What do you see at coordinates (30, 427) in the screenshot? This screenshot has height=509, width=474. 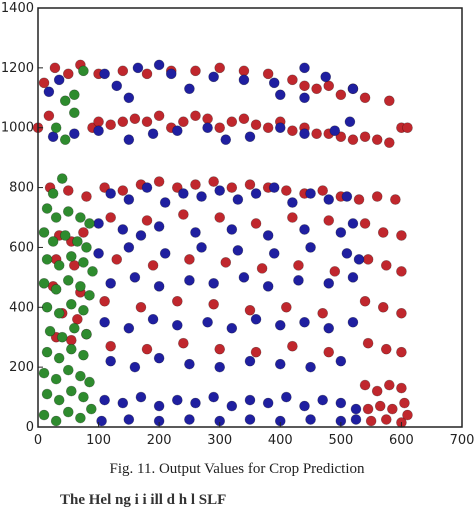 I see `y-tick-label: 0` at bounding box center [30, 427].